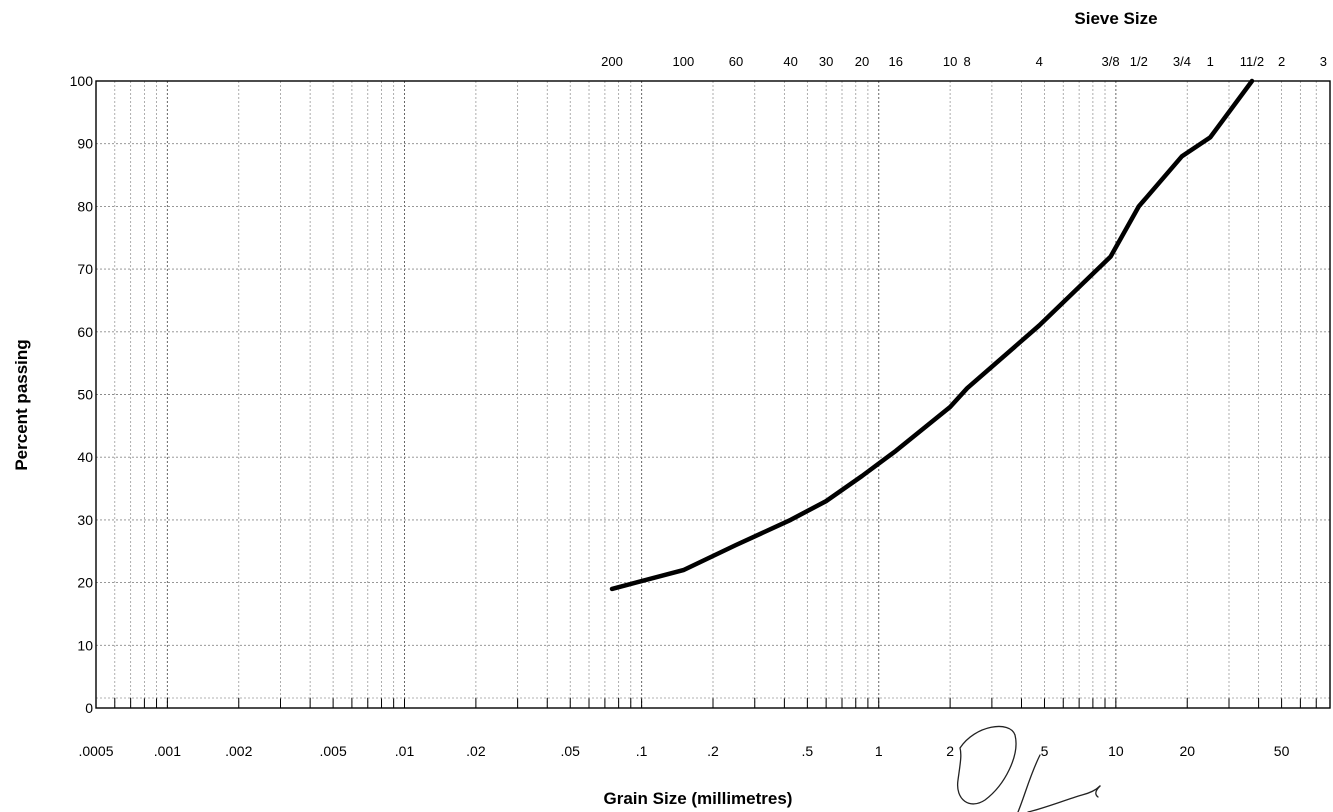  What do you see at coordinates (1029, 768) in the screenshot?
I see `handwritten-signature` at bounding box center [1029, 768].